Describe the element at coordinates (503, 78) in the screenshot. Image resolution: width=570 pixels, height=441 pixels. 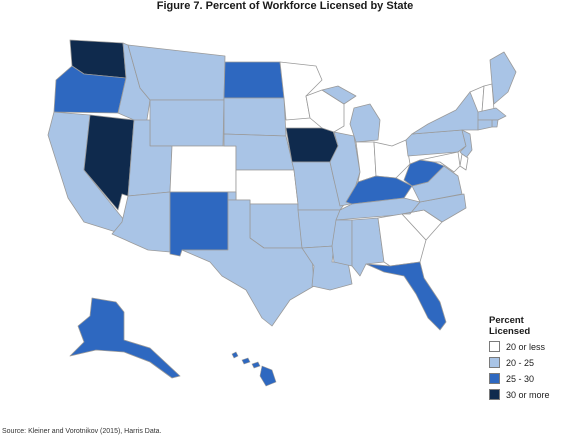
I see `state-me` at that location.